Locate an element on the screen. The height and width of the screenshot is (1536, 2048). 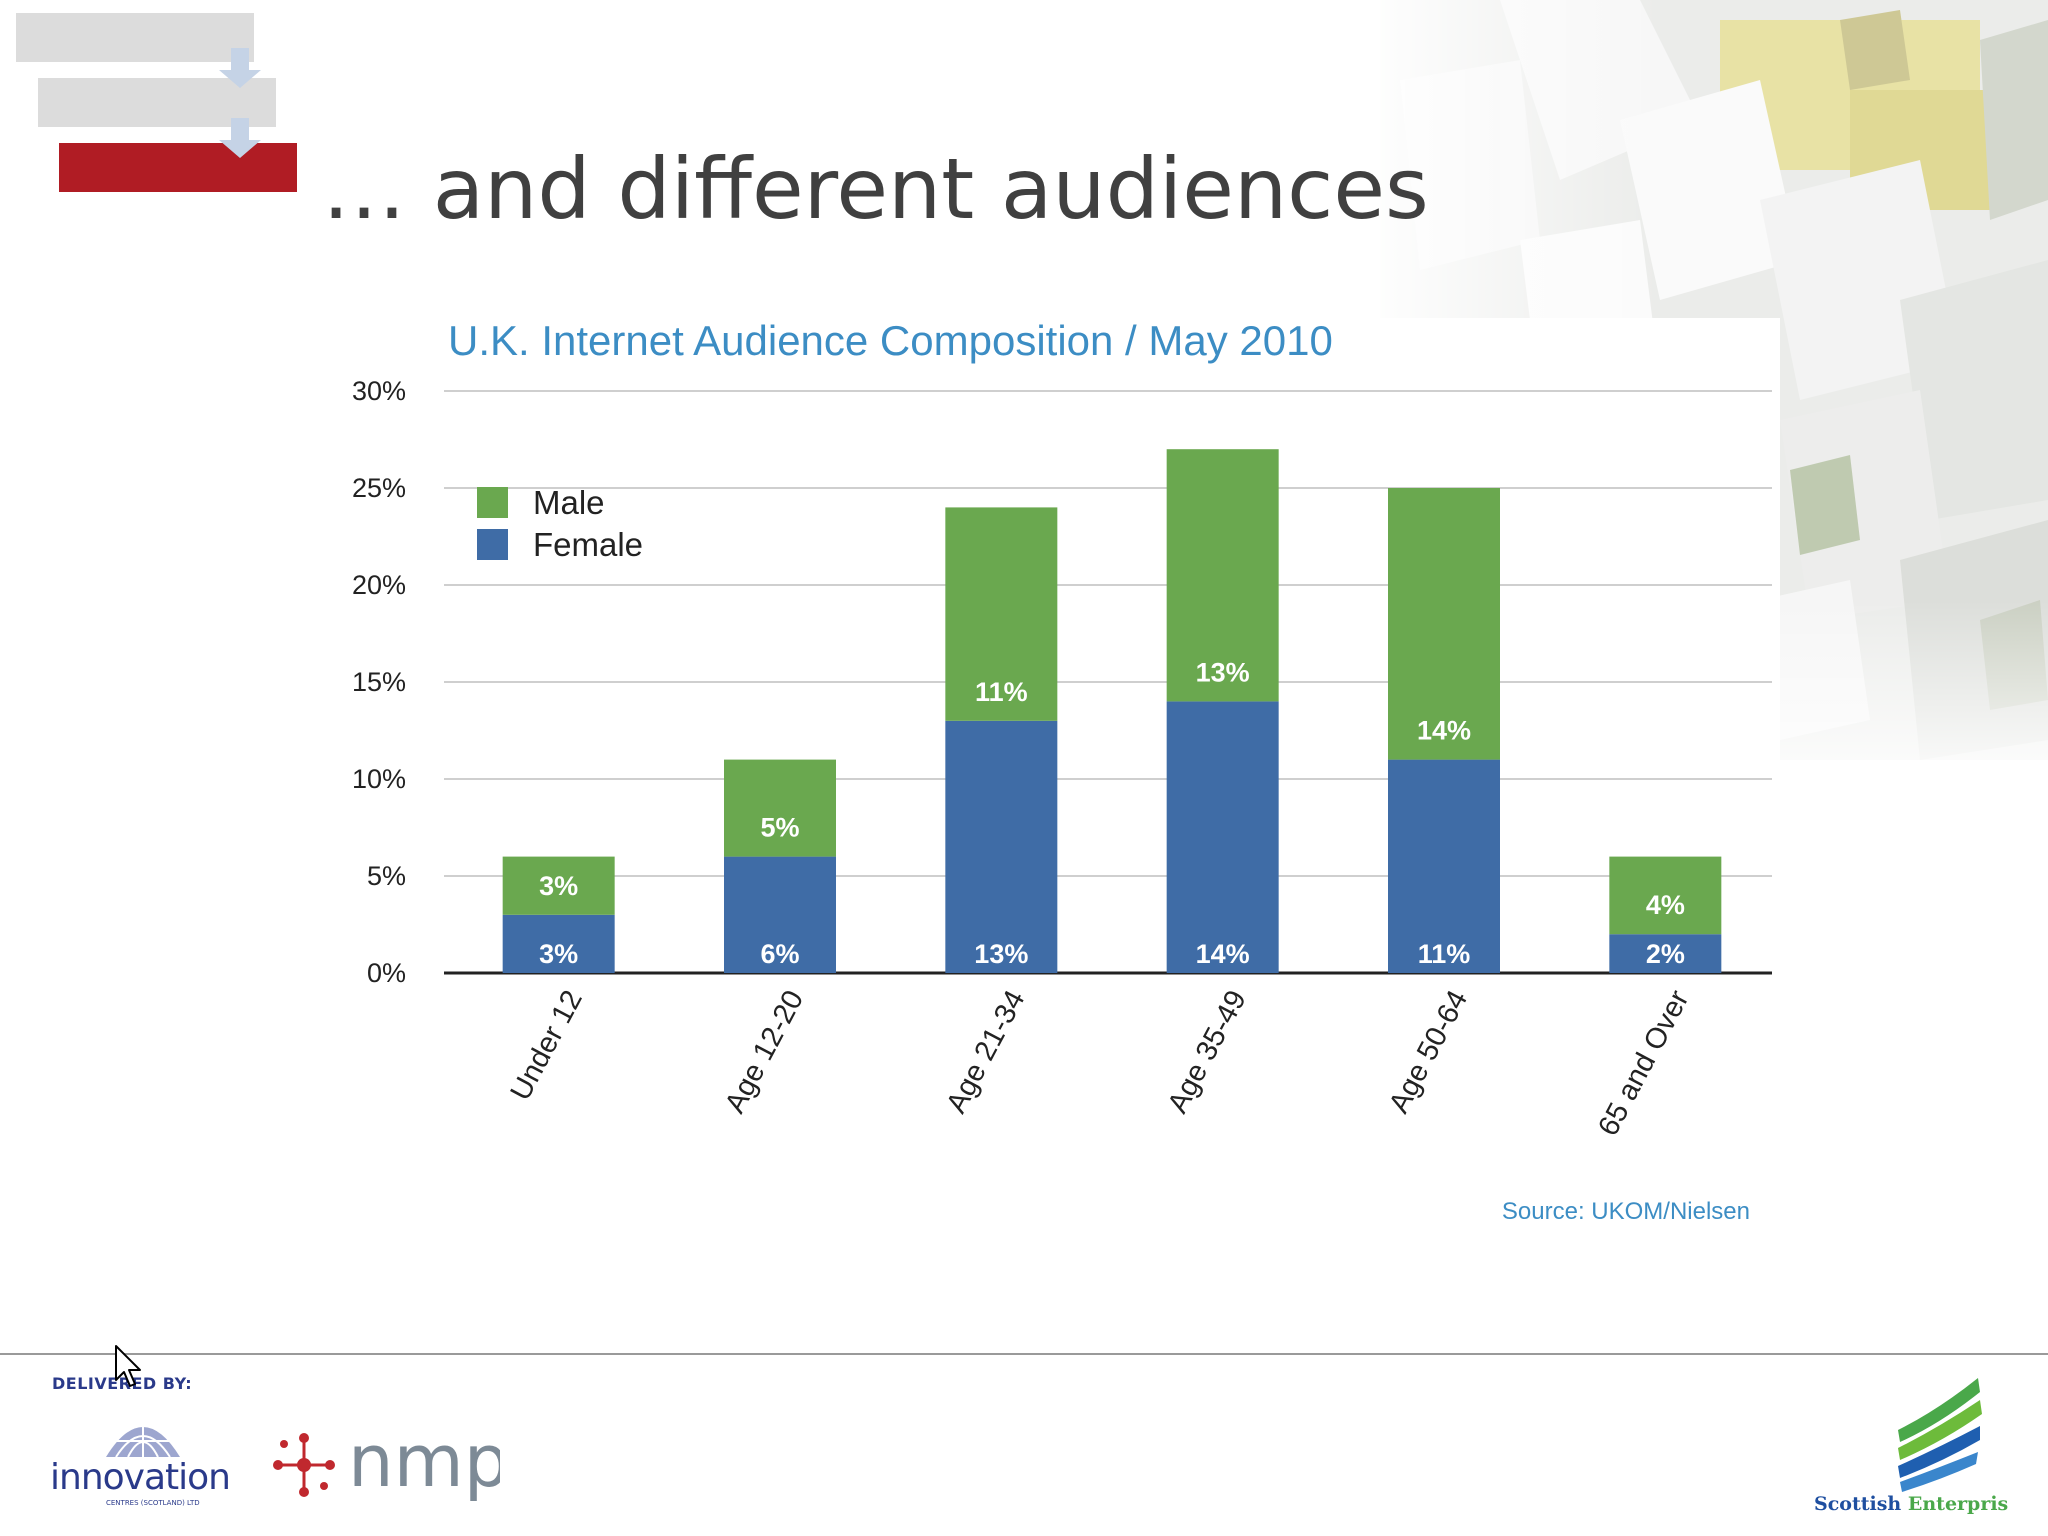
grey-bar-top is located at coordinates (135, 37).